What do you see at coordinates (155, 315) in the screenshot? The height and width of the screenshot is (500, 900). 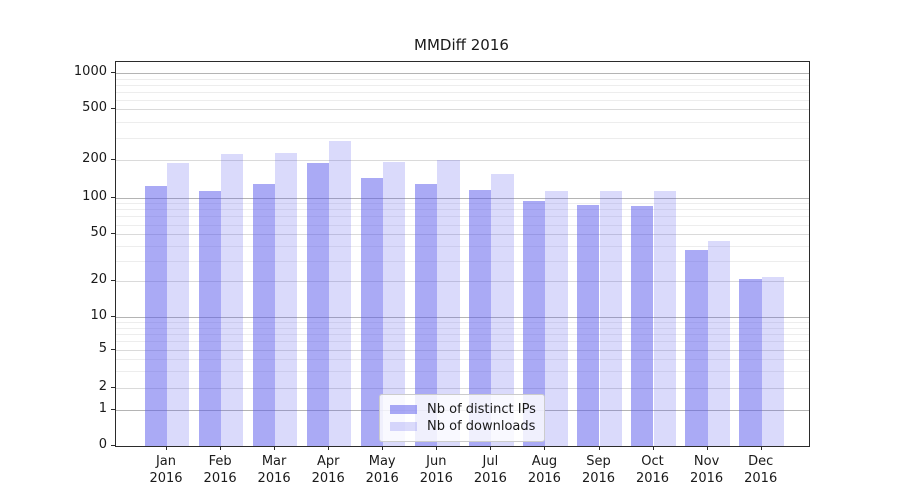 I see `bar-distinct-ips-jan` at bounding box center [155, 315].